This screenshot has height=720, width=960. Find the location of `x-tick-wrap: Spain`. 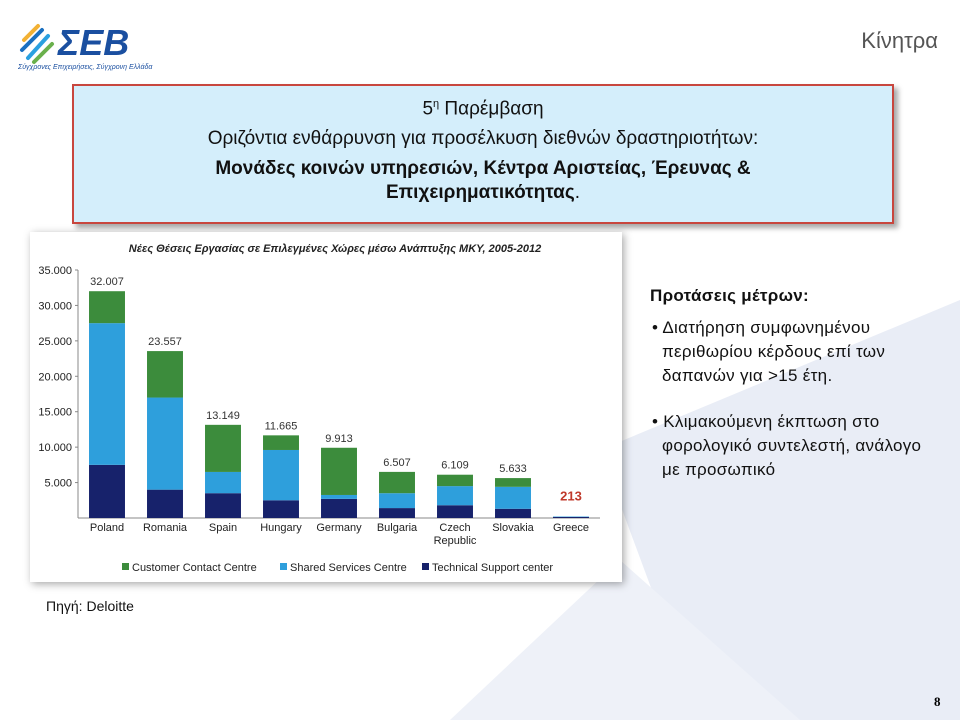

x-tick-wrap: Spain is located at coordinates (223, 528).